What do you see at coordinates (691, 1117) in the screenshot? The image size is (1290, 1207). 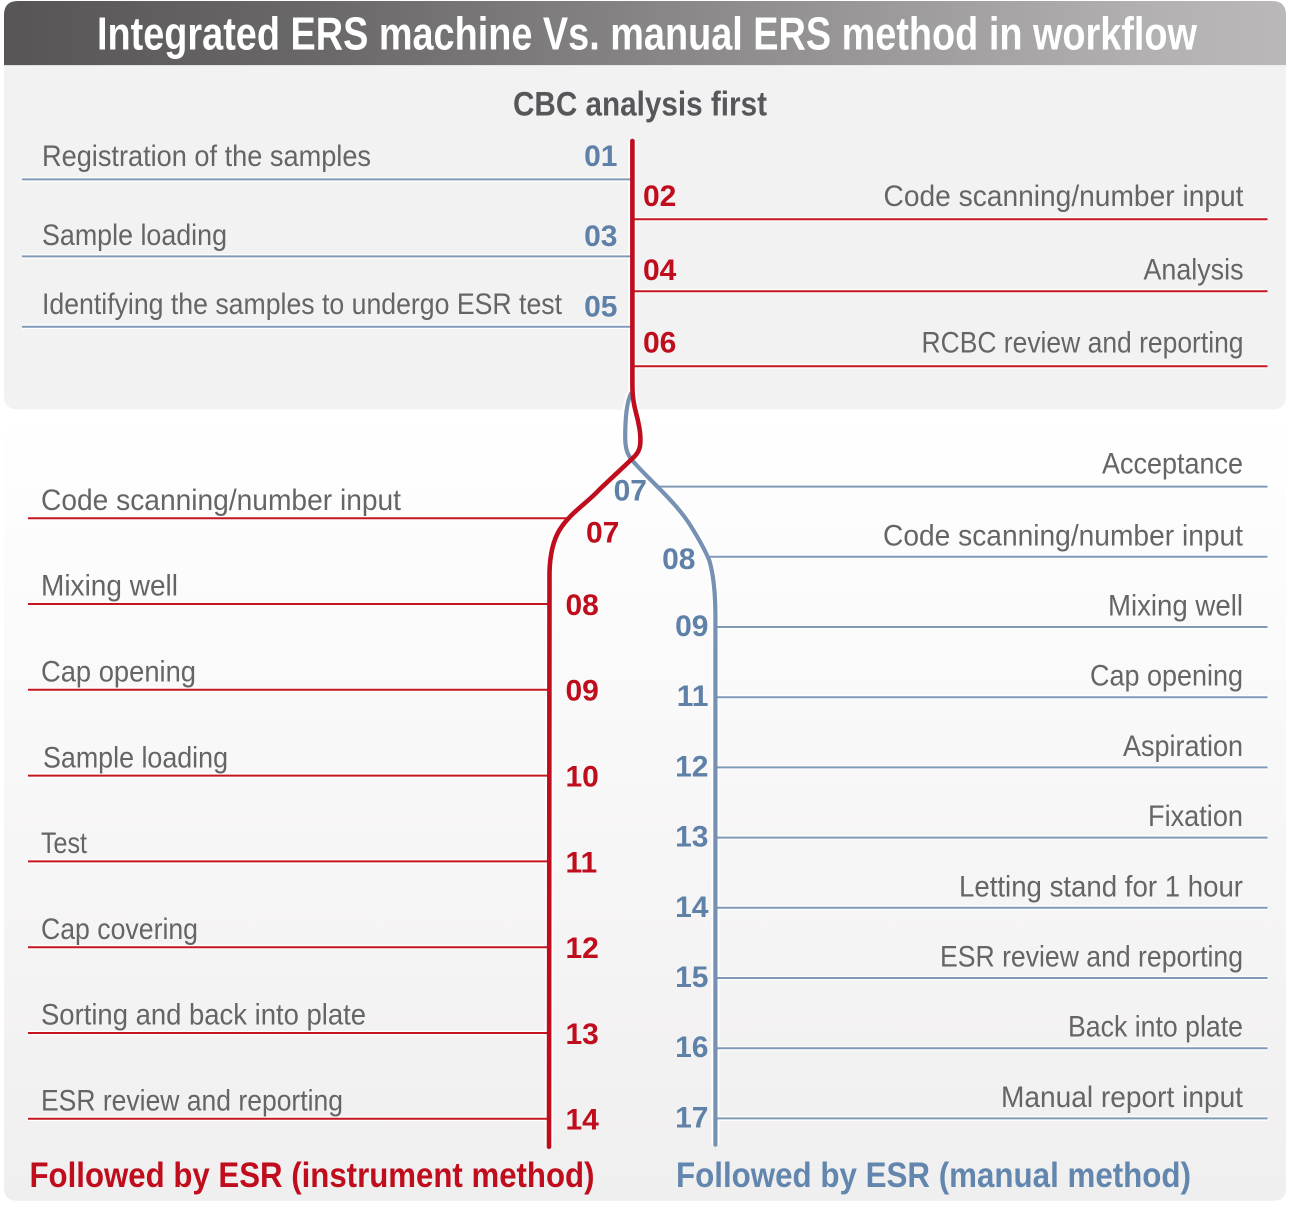 I see `svg-text: 17` at bounding box center [691, 1117].